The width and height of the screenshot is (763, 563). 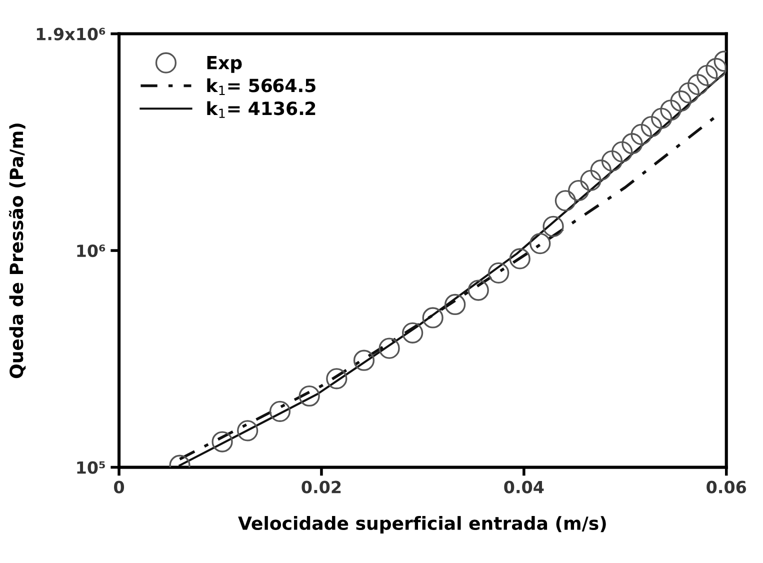 I want to click on x-tick-label: 0.04, so click(x=524, y=487).